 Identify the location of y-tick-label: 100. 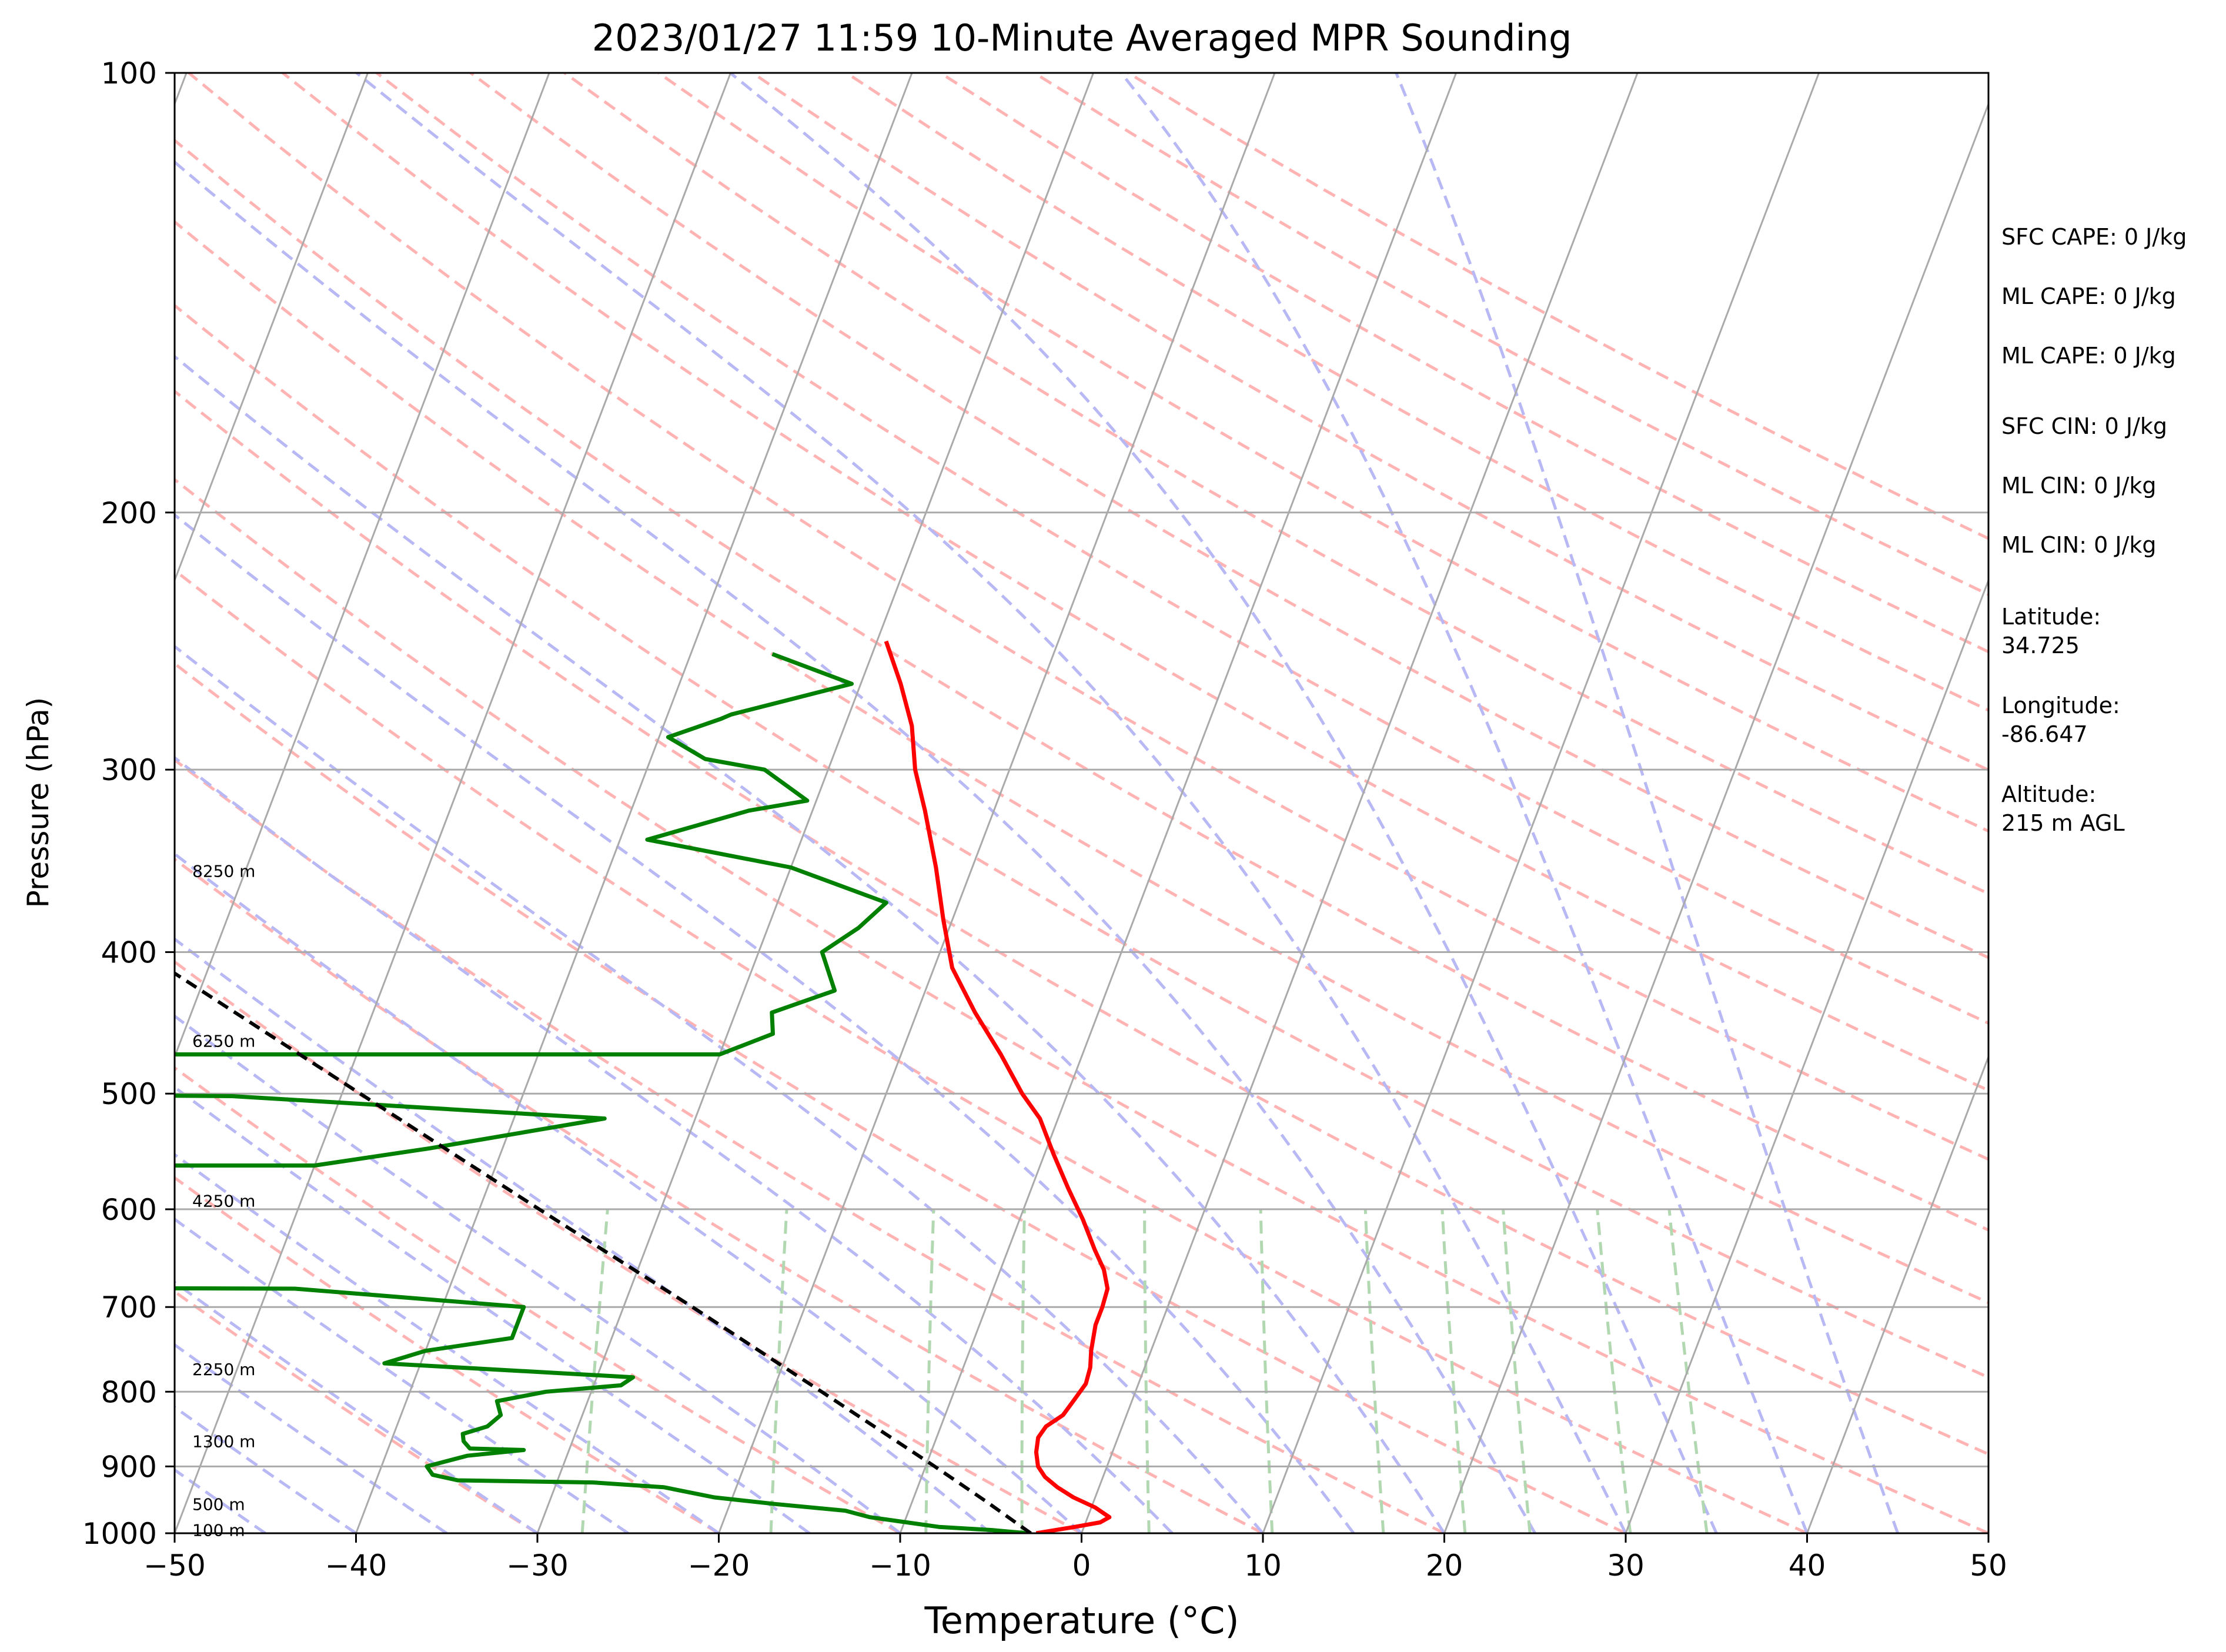
(129, 74).